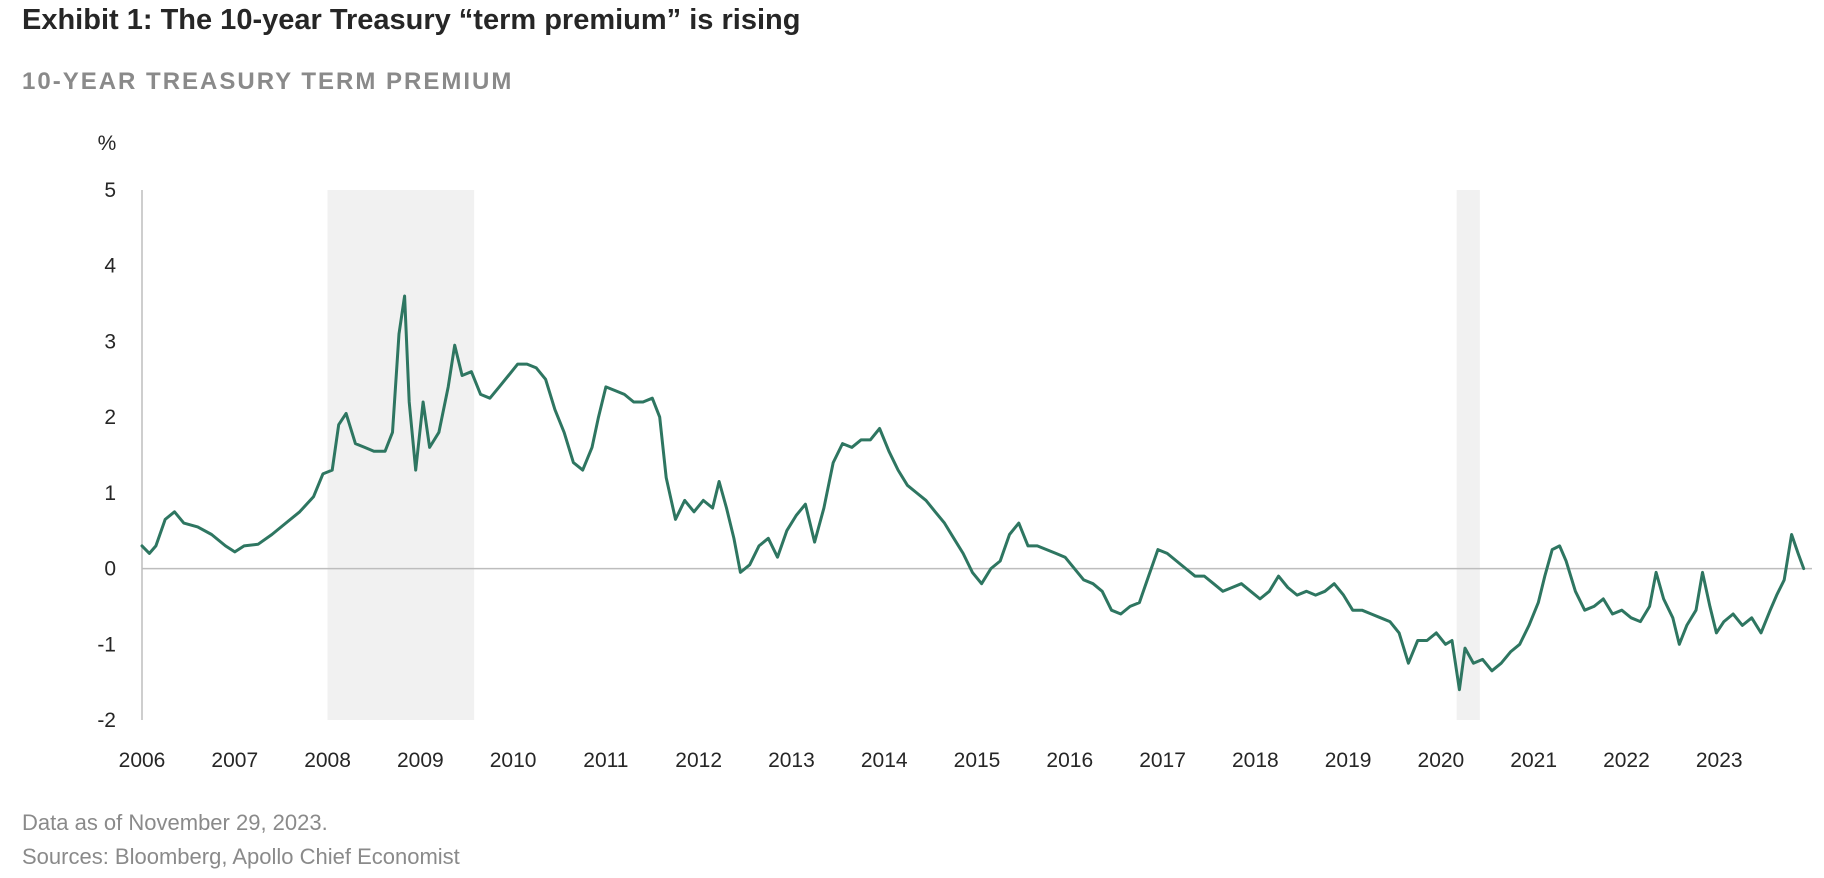  What do you see at coordinates (1626, 760) in the screenshot?
I see `x-tick-label: 2022` at bounding box center [1626, 760].